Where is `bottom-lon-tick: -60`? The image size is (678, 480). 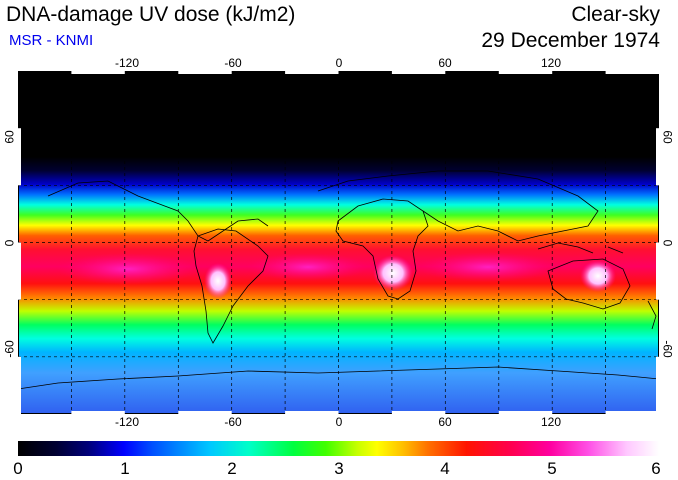 bottom-lon-tick: -60 is located at coordinates (233, 422).